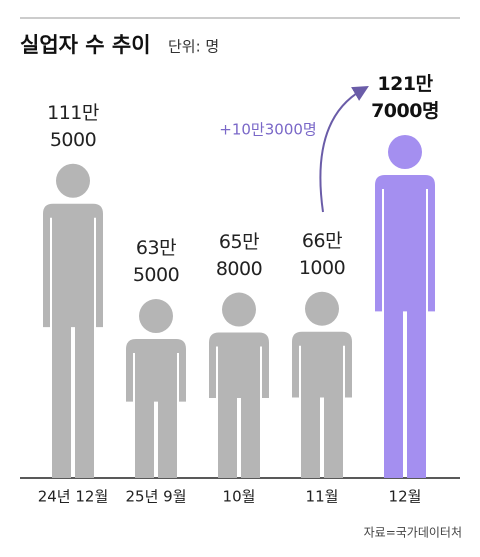 The width and height of the screenshot is (480, 557). Describe the element at coordinates (193, 47) in the screenshot. I see `chart-subtitle: 단위: 명` at that location.